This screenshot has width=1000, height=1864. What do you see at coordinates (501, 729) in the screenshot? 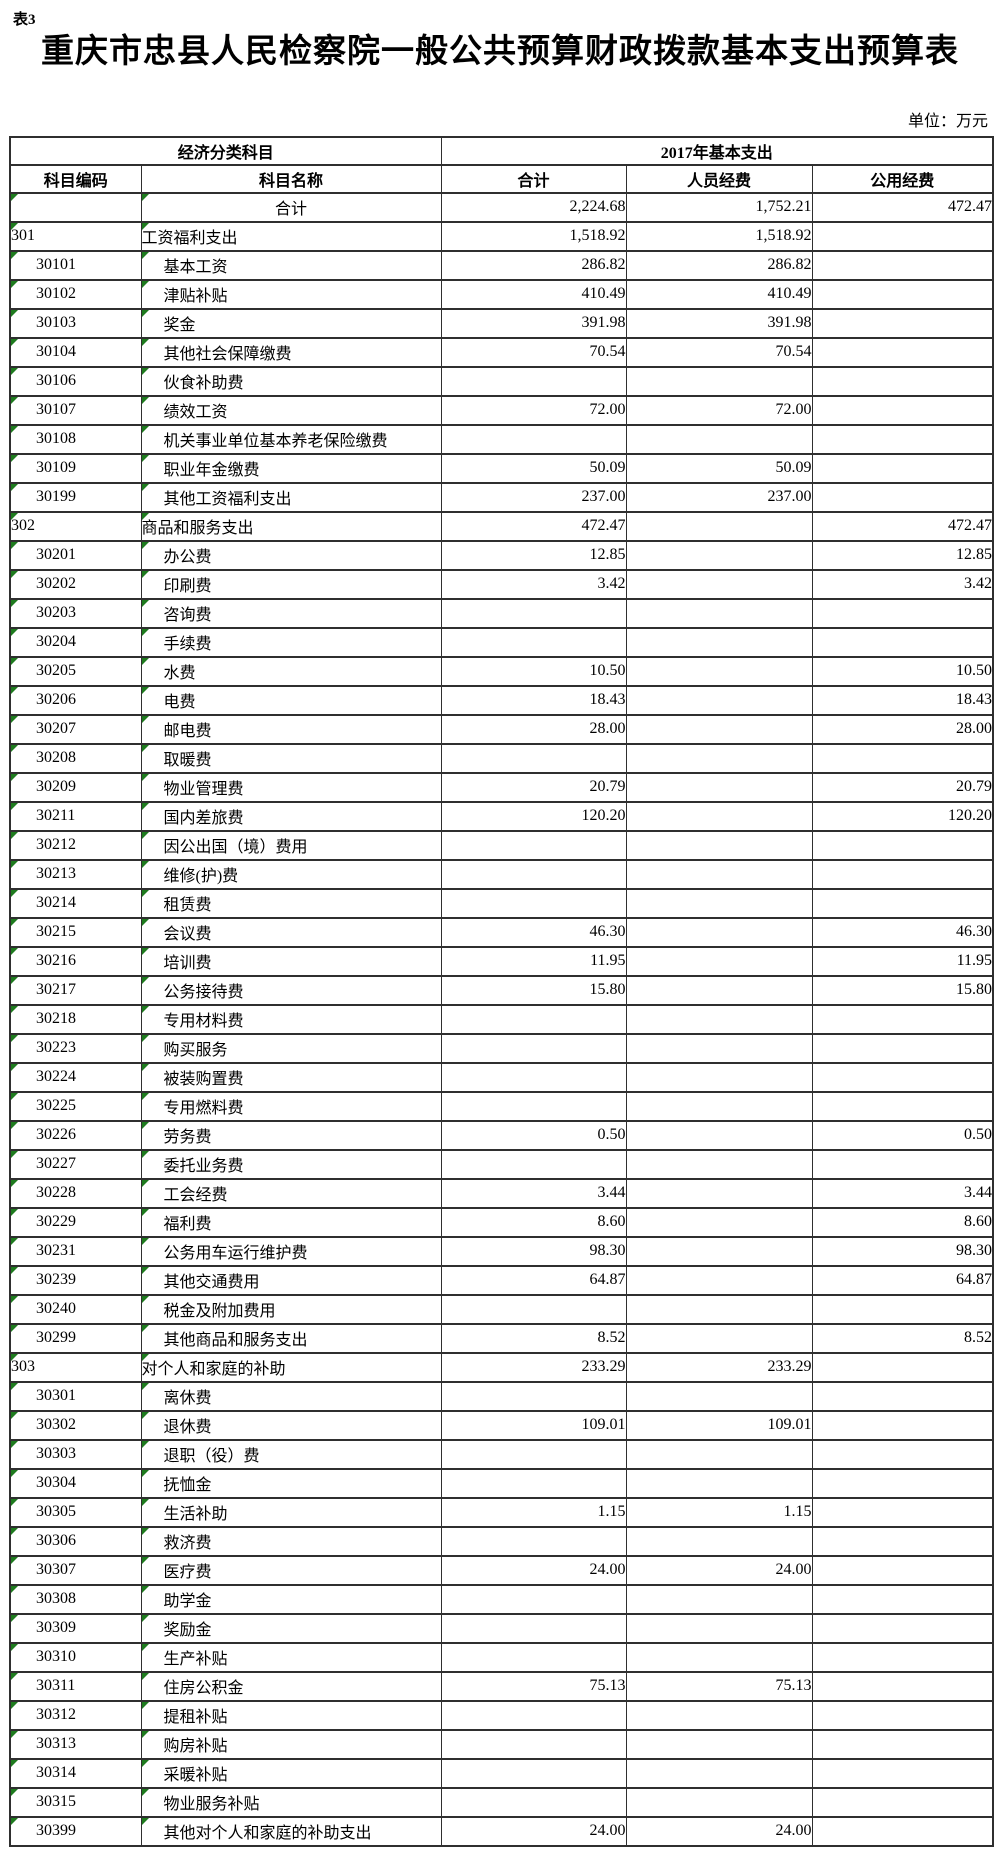
I see `table-row: 30207 邮电费 28.00 28.00` at bounding box center [501, 729].